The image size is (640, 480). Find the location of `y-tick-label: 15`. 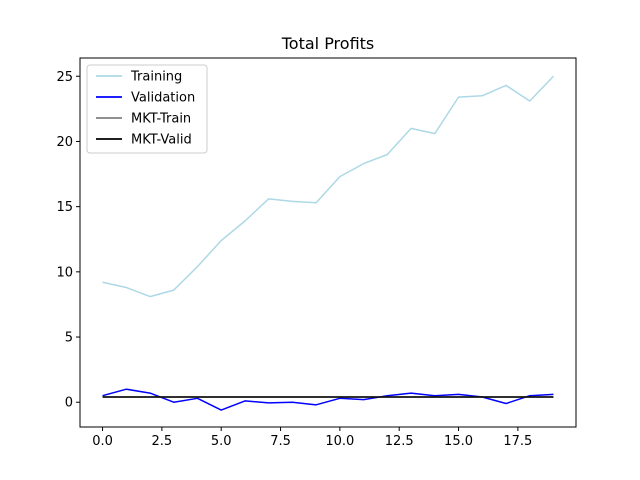

y-tick-label: 15 is located at coordinates (64, 207).